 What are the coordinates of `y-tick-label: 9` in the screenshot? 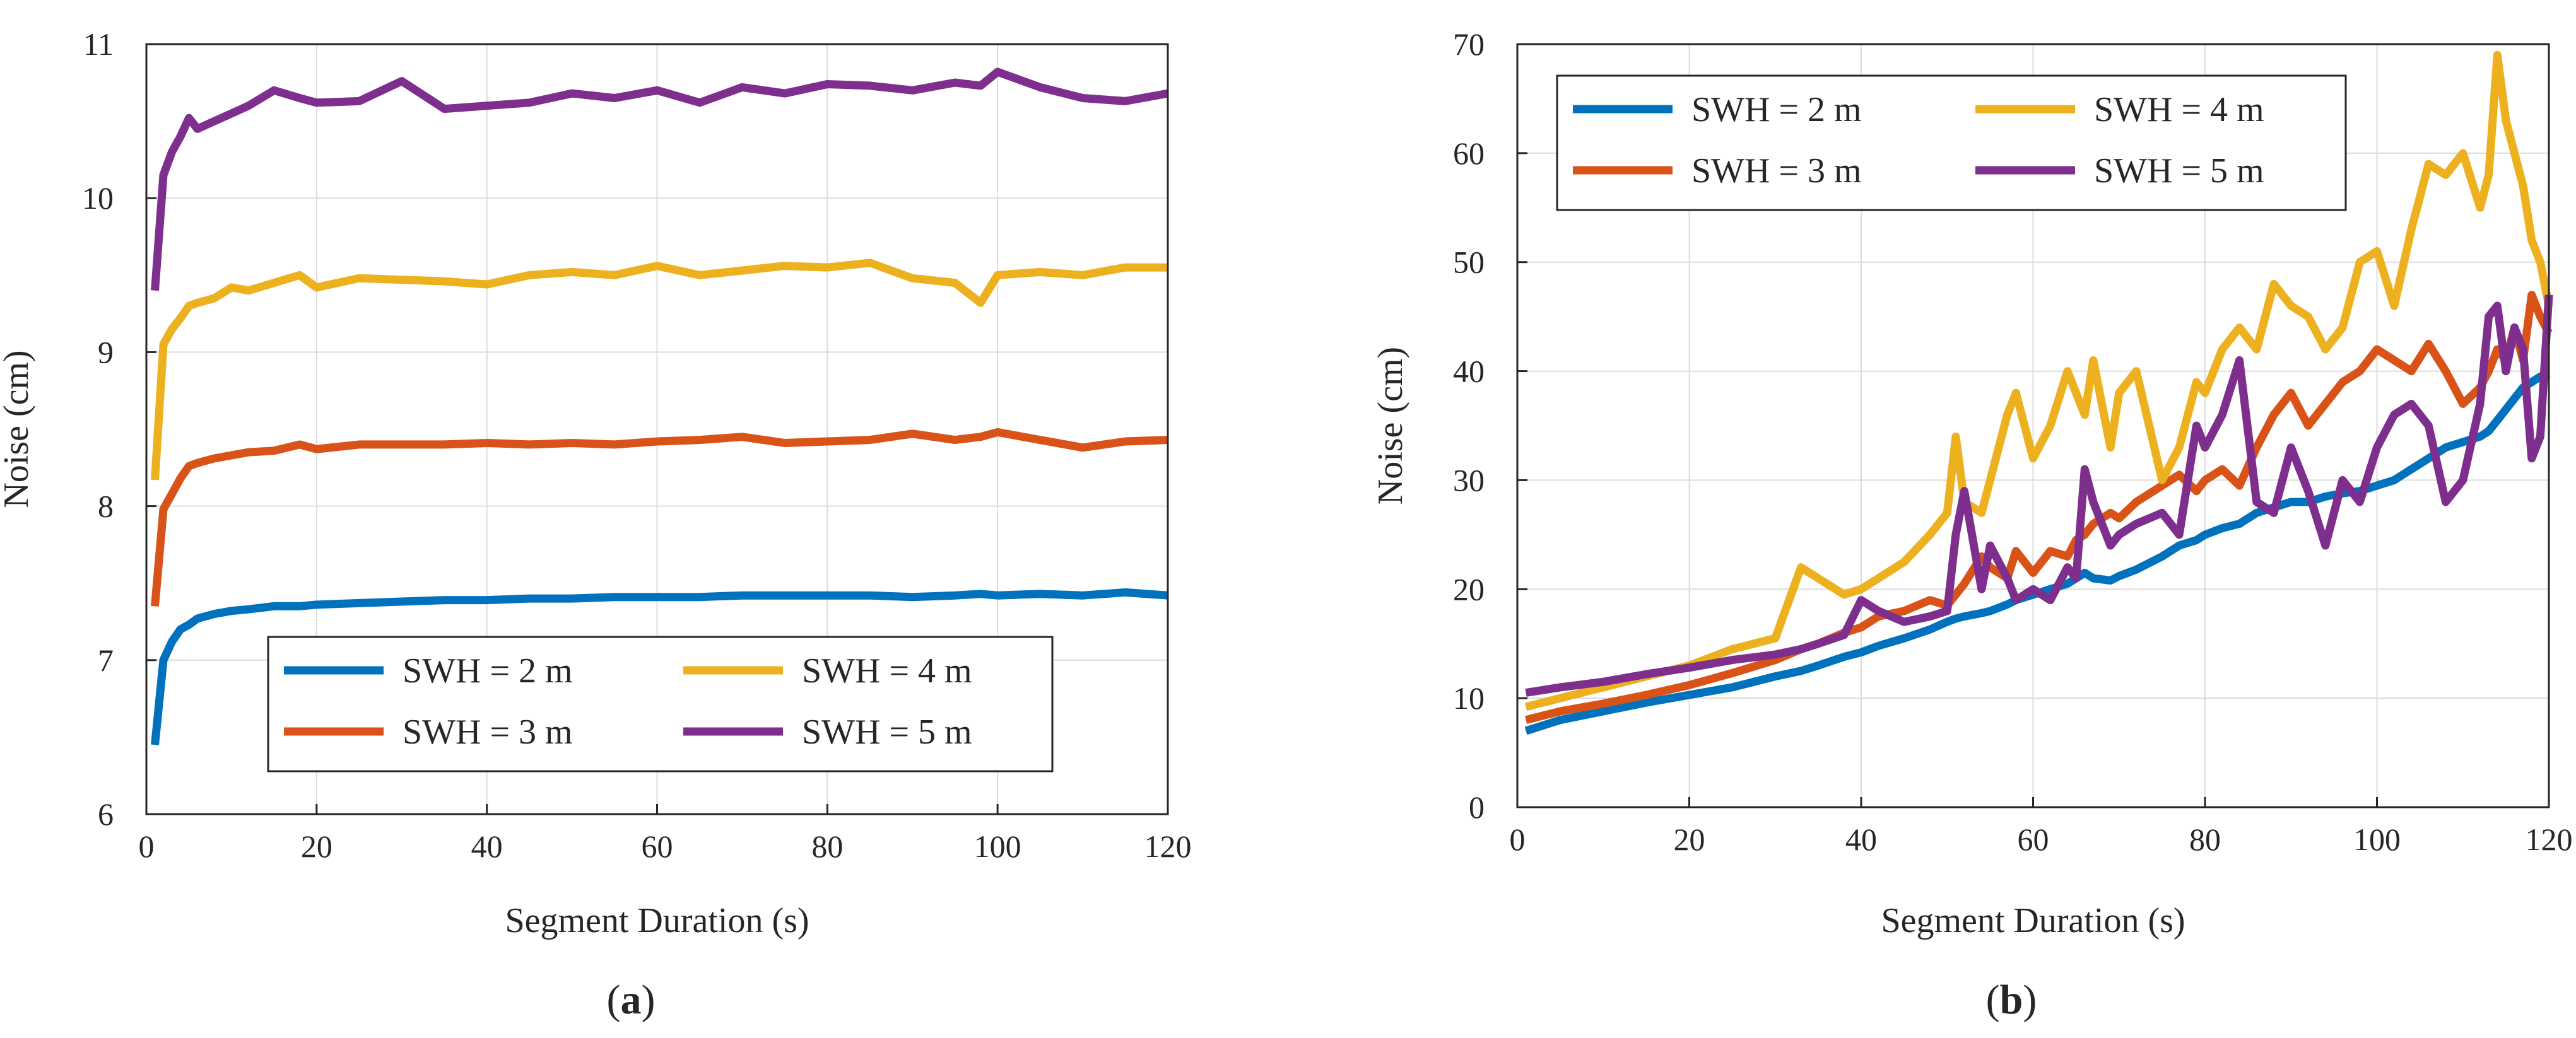 It's located at (106, 352).